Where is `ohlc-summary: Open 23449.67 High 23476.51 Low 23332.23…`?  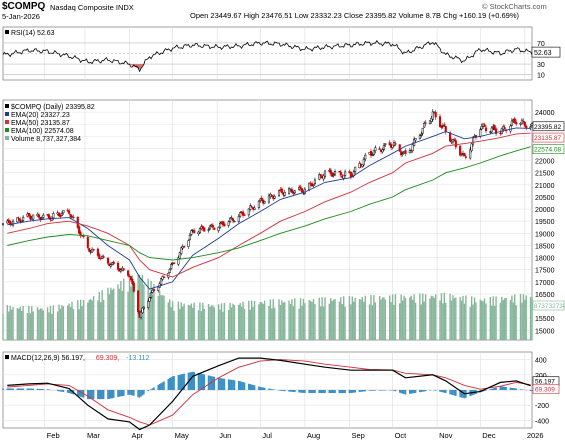 ohlc-summary: Open 23449.67 High 23476.51 Low 23332.23… is located at coordinates (355, 15).